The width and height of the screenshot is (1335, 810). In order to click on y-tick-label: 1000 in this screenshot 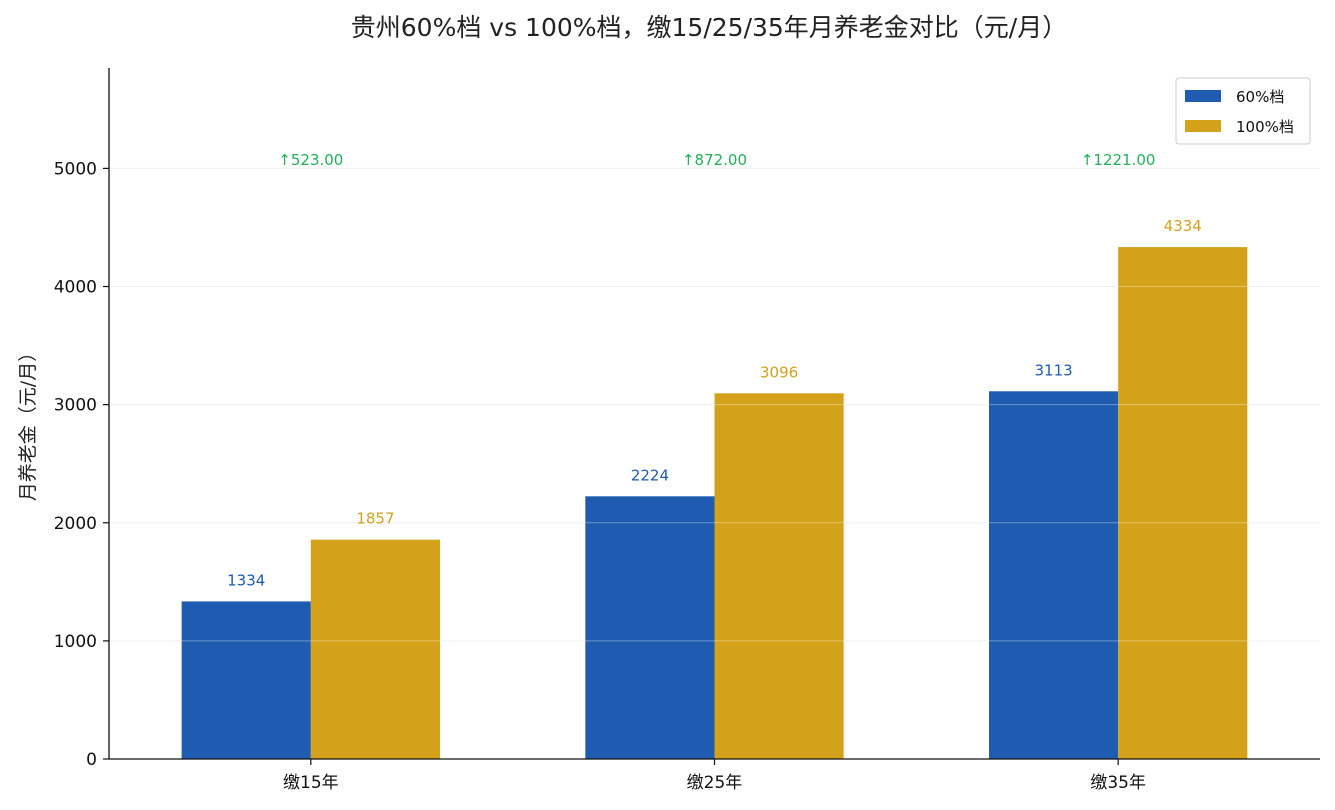, I will do `click(75, 642)`.